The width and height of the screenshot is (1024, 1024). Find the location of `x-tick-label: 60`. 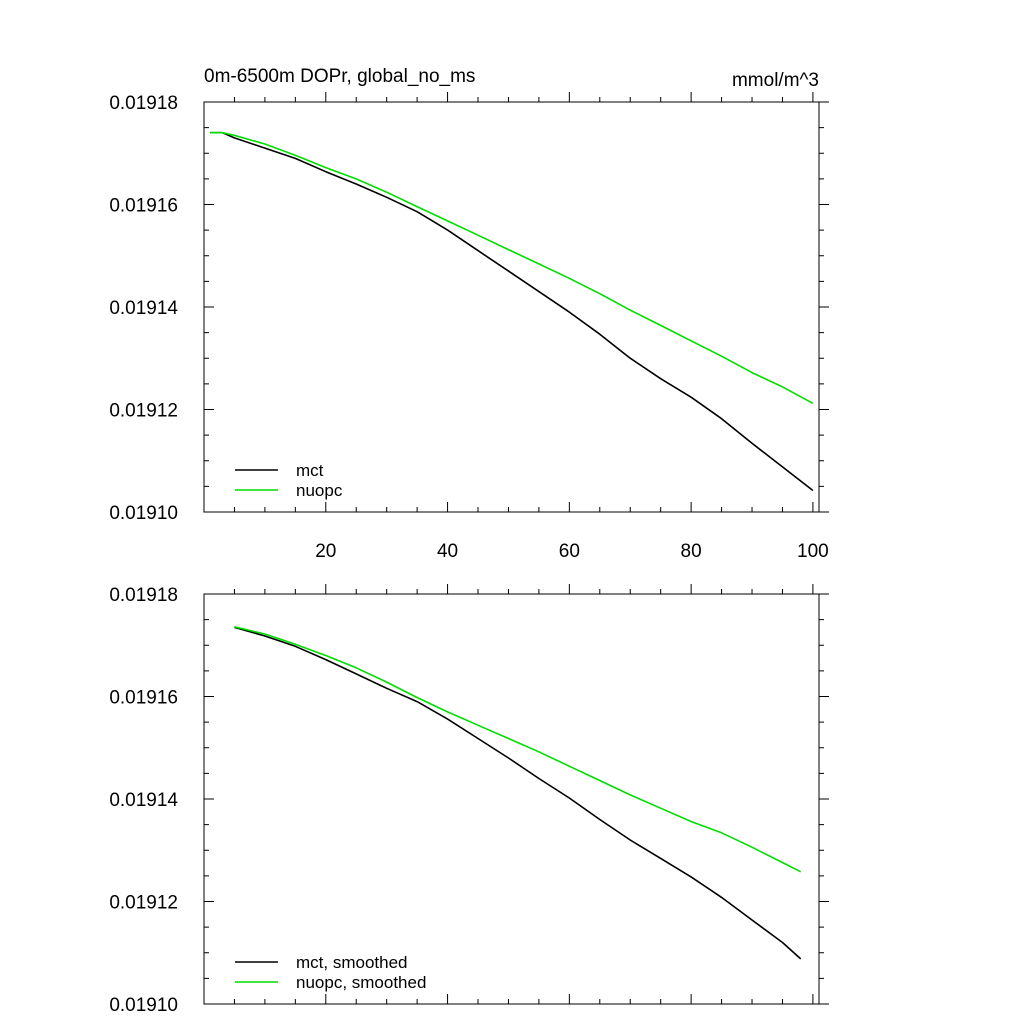

x-tick-label: 60 is located at coordinates (569, 551).